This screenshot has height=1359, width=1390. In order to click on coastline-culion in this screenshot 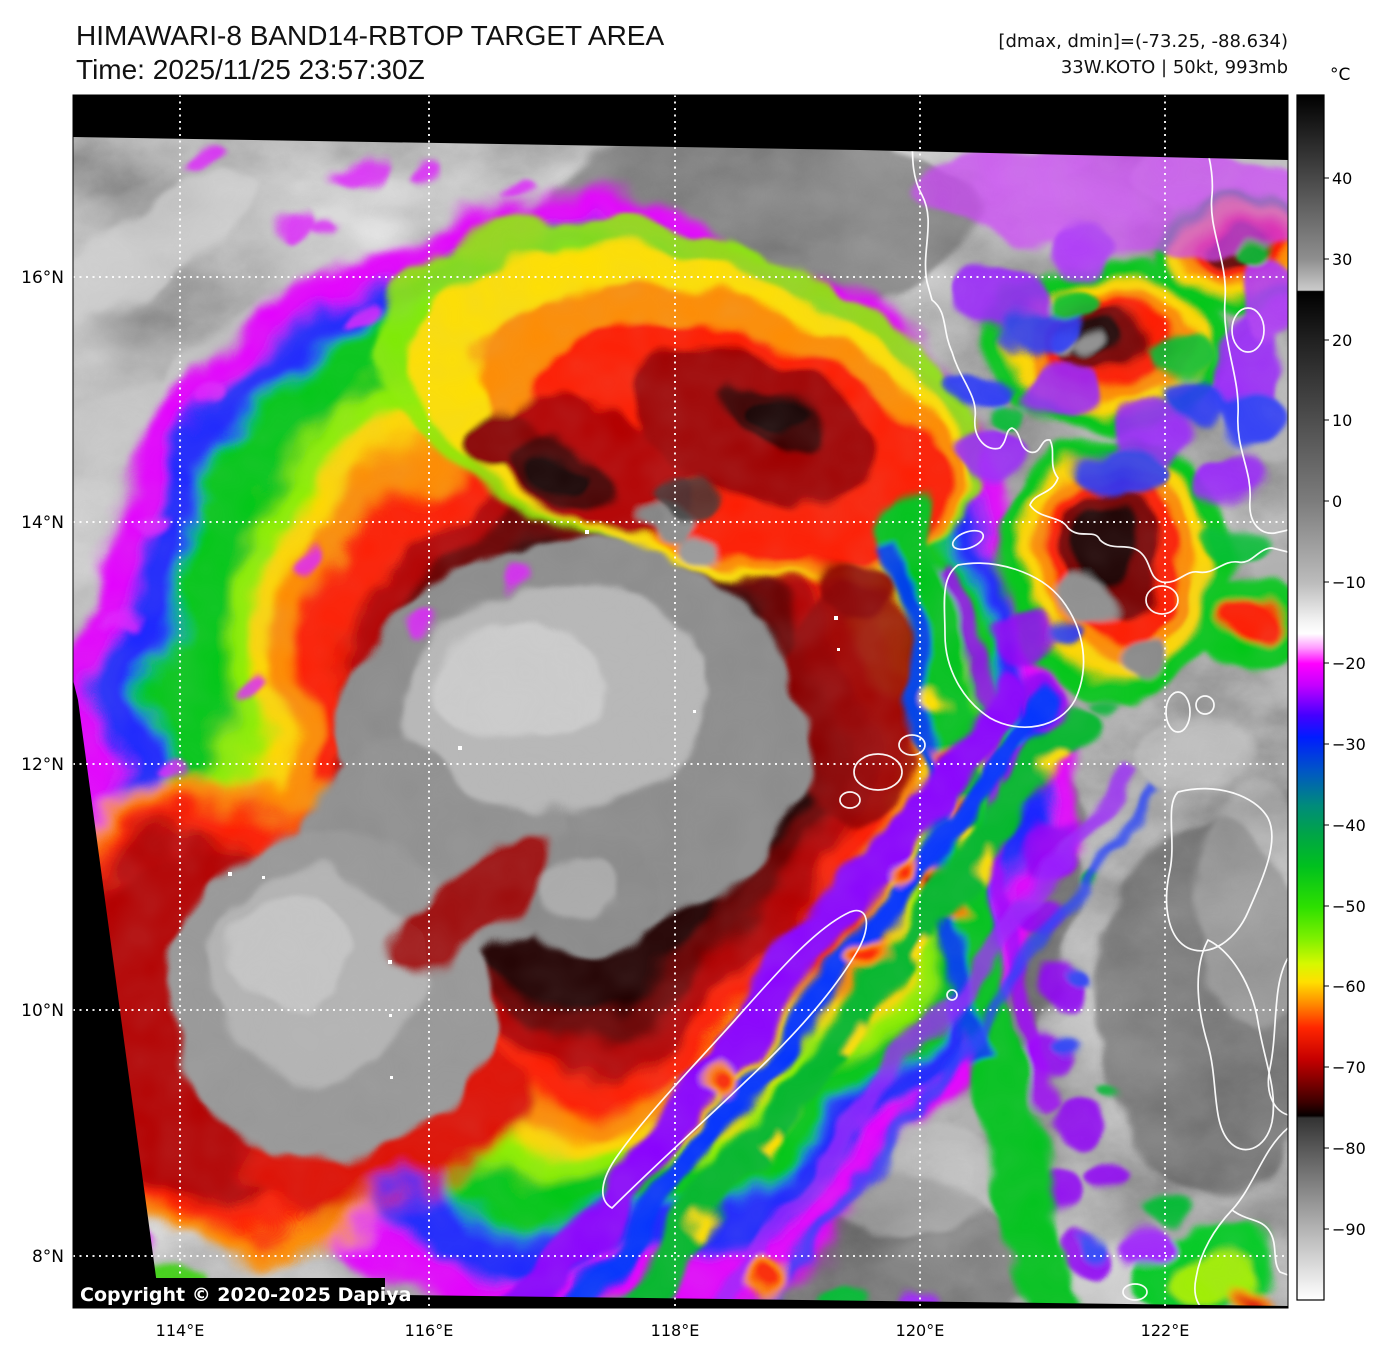, I will do `click(912, 745)`.